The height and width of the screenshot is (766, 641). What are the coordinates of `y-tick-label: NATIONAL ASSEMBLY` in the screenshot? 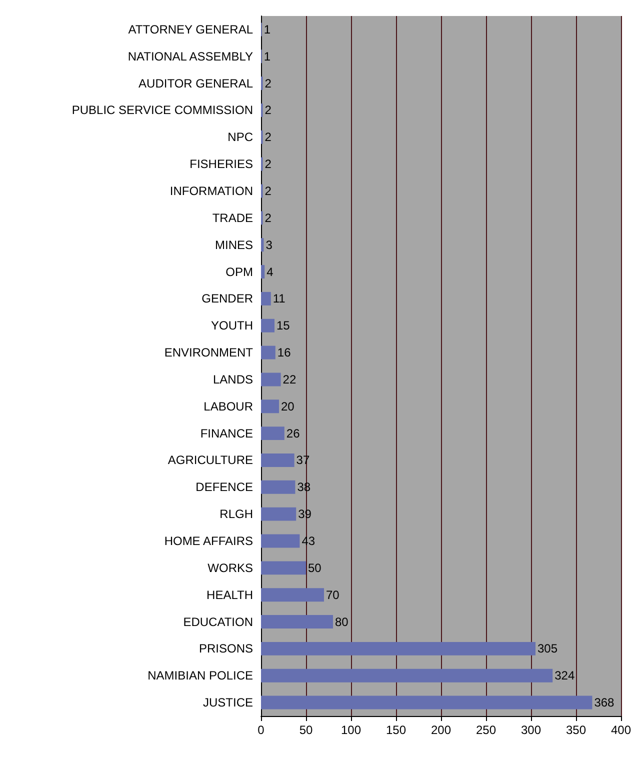 It's located at (190, 56).